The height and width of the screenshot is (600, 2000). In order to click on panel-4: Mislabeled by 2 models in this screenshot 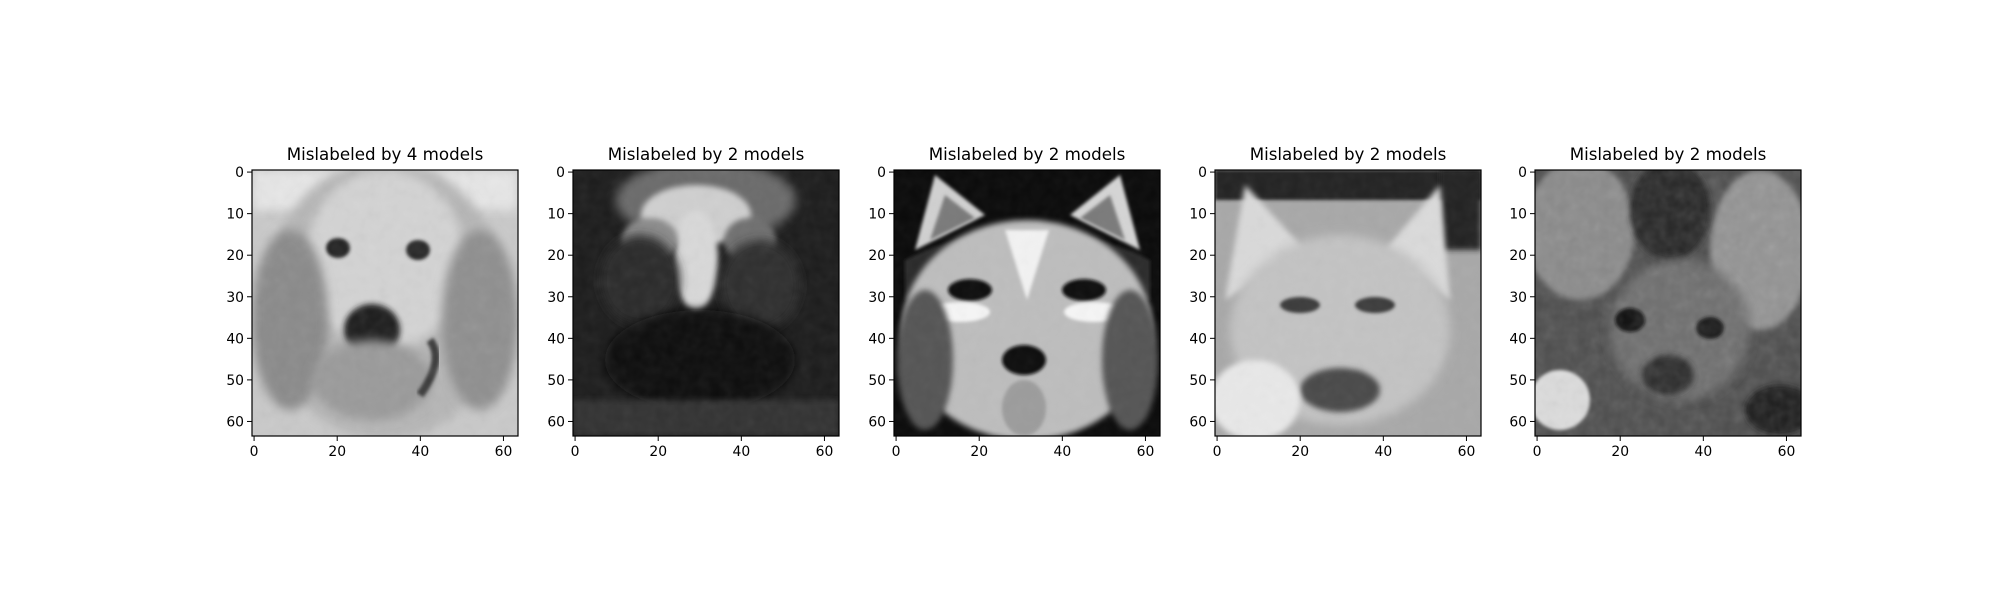, I will do `click(1348, 290)`.